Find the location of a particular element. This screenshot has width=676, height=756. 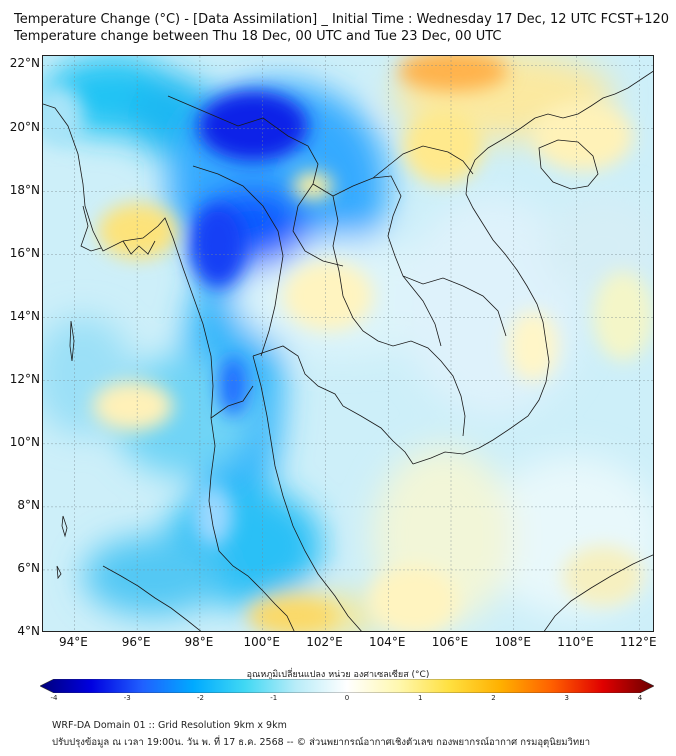

latitude-tick-label: 18°N is located at coordinates (24, 189).